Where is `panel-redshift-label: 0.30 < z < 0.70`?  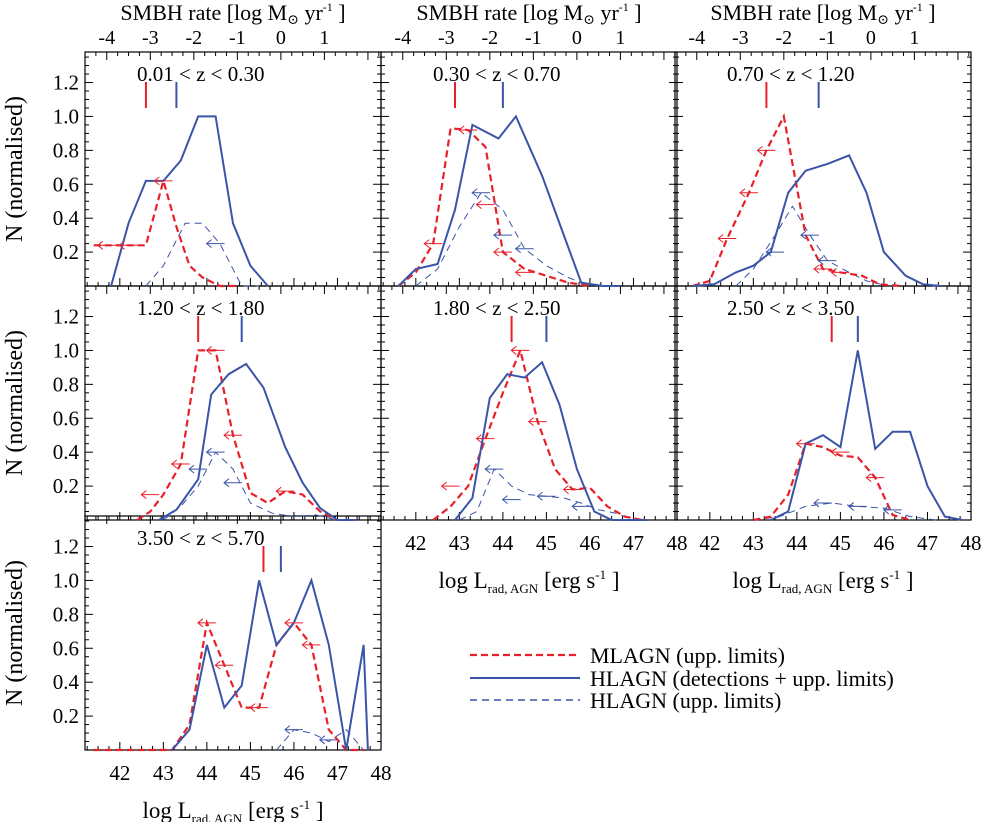 panel-redshift-label: 0.30 < z < 0.70 is located at coordinates (497, 74).